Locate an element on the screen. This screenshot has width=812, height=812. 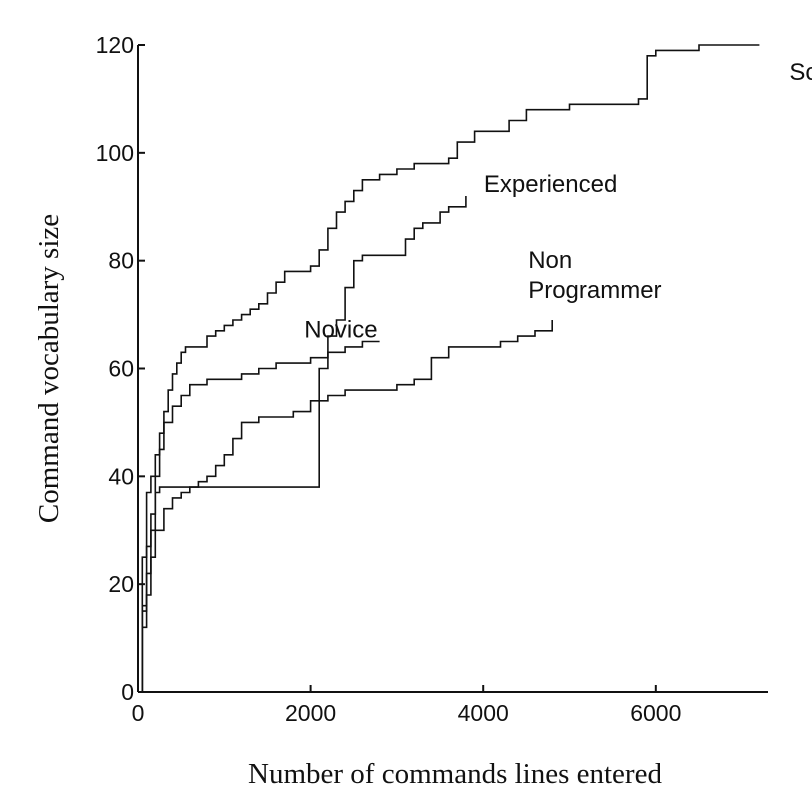
y-tick-label: 20 is located at coordinates (121, 584).